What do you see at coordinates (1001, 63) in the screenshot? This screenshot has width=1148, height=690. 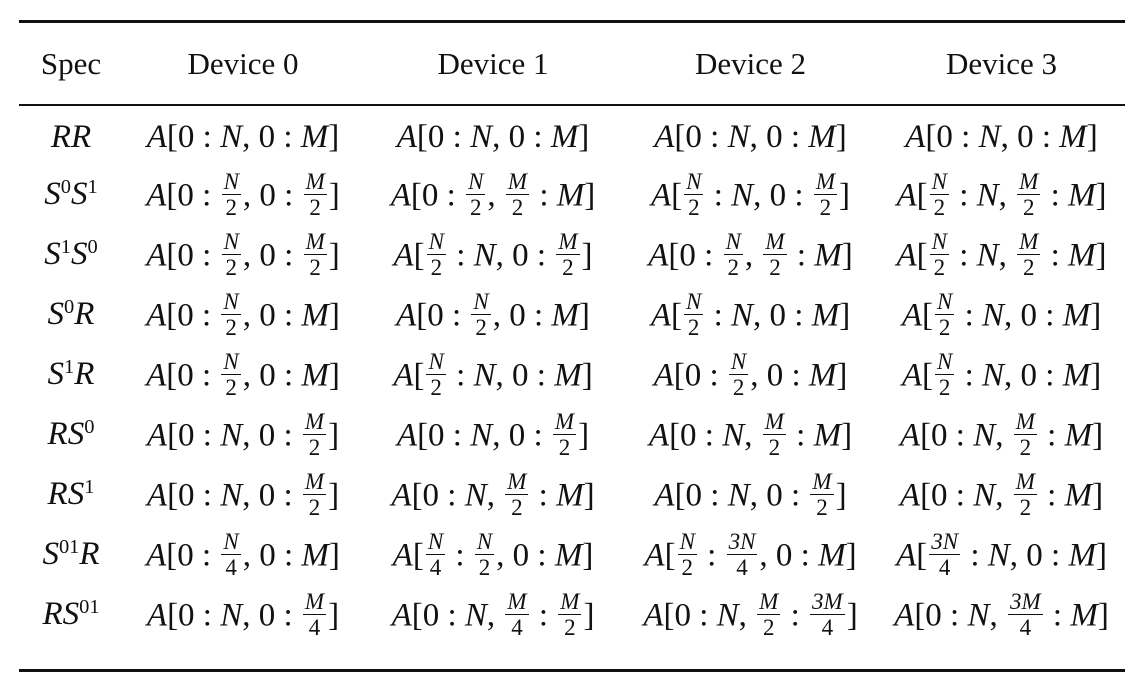 I see `header-device-3: Device 3` at bounding box center [1001, 63].